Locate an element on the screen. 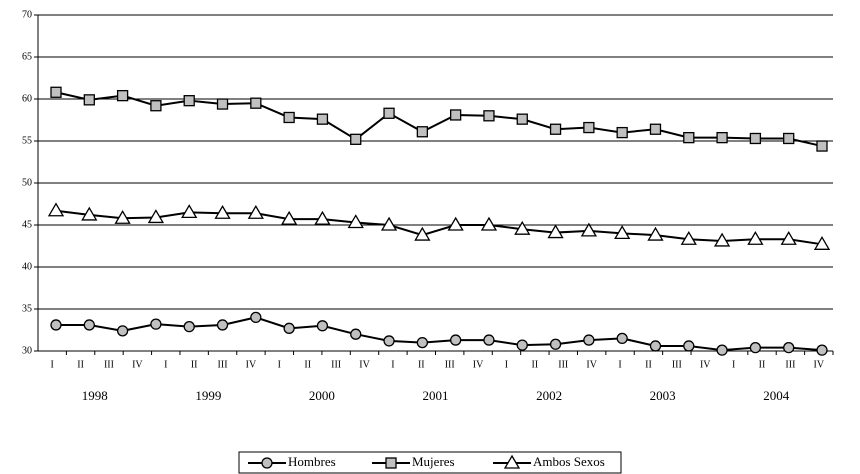 This screenshot has width=860, height=474. year-label: 1998 is located at coordinates (95, 395).